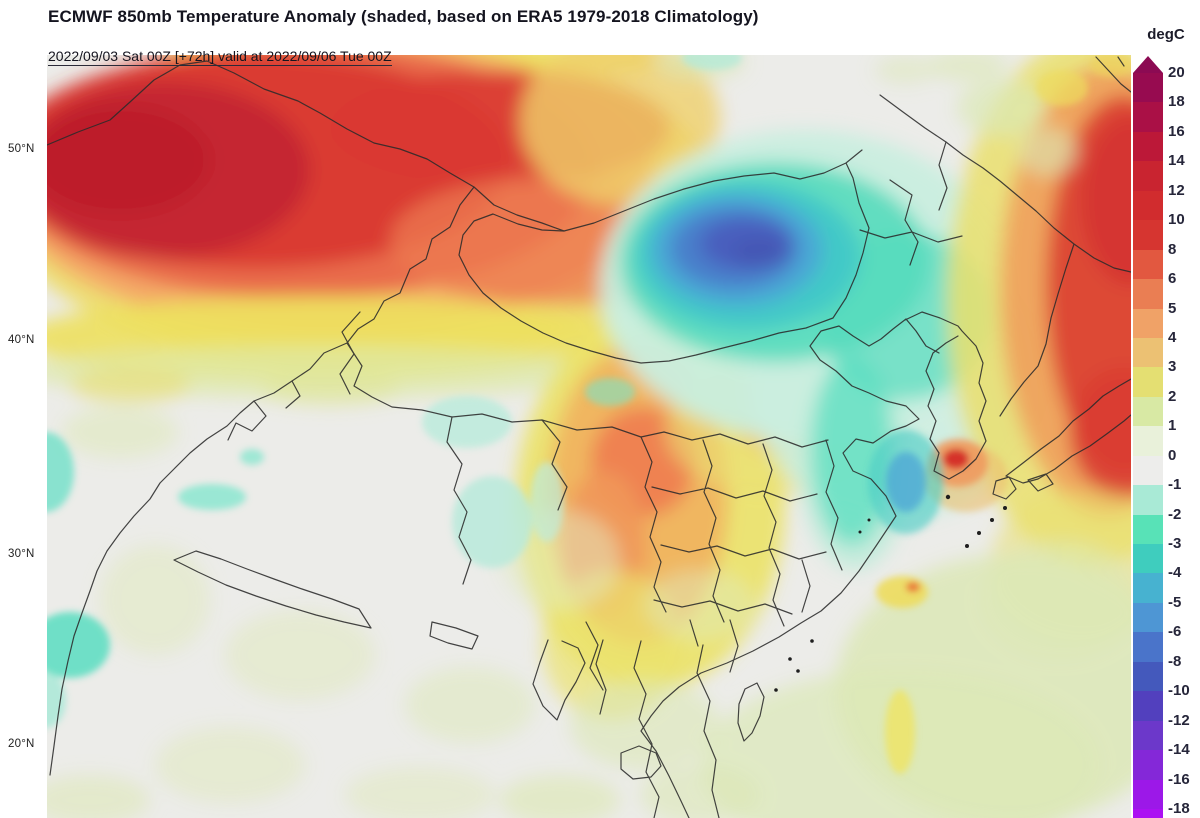 The width and height of the screenshot is (1200, 818). I want to click on colorbar-tick-label: 18, so click(1176, 102).